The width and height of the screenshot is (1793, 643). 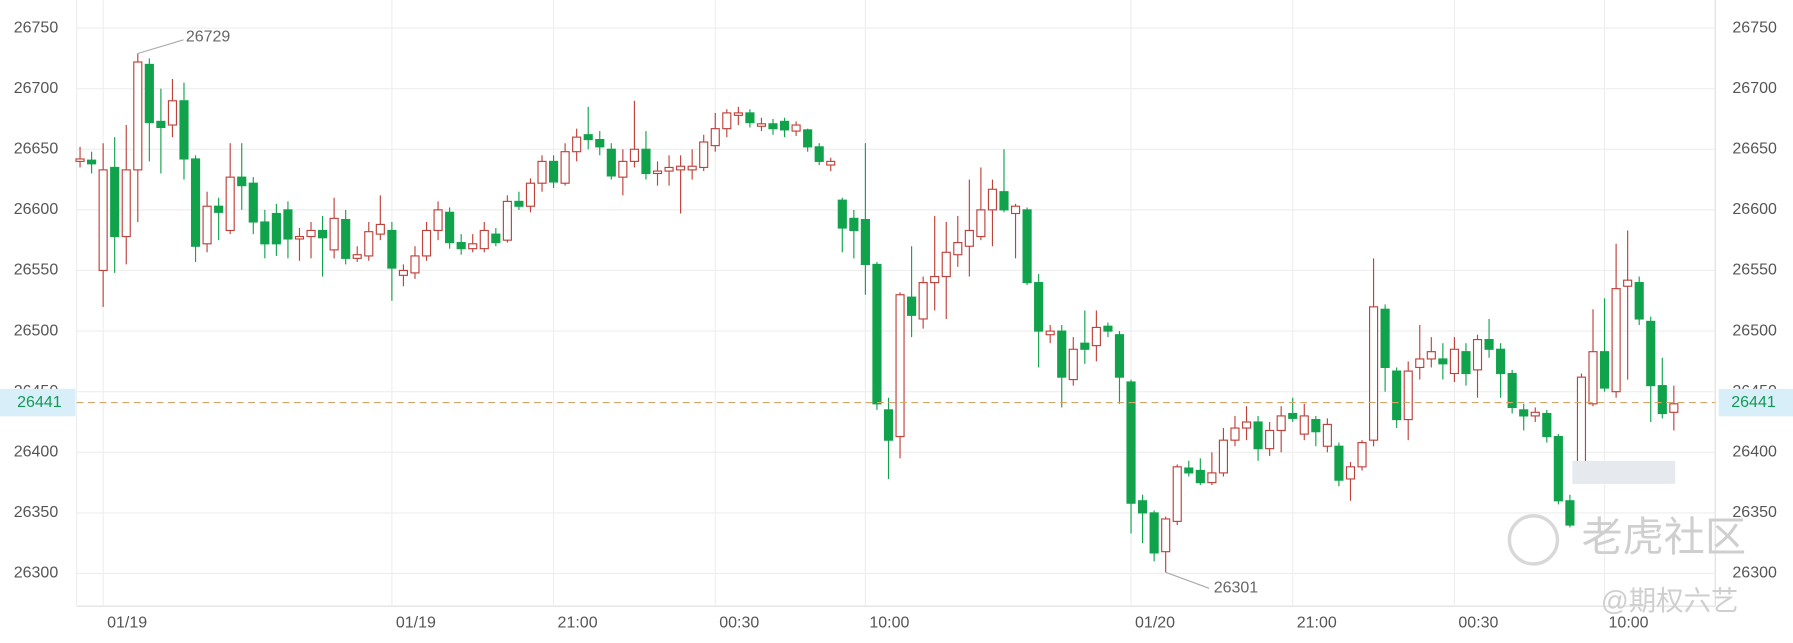 I want to click on watermark-logo, so click(x=1533, y=540).